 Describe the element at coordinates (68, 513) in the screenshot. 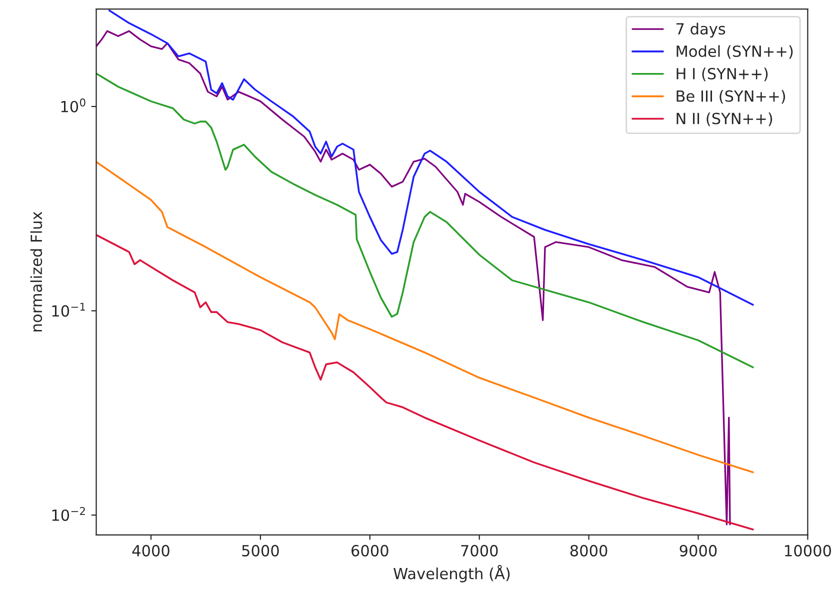

I see `y-tick-label: 10$^{−2}$` at that location.